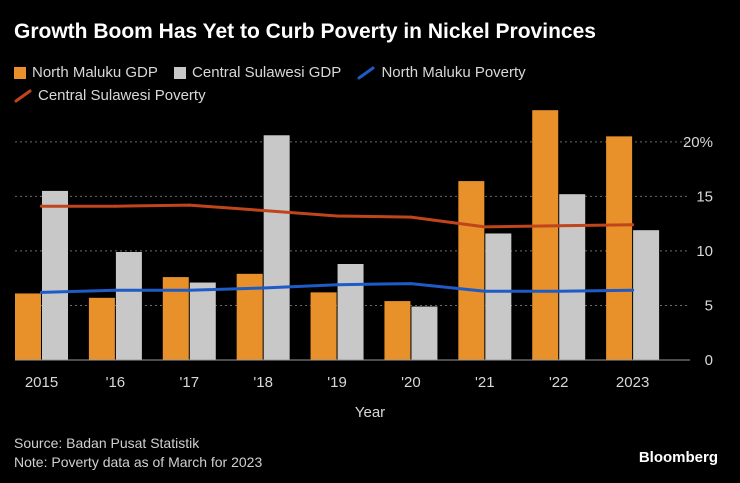 Image resolution: width=740 pixels, height=483 pixels. What do you see at coordinates (698, 142) in the screenshot?
I see `y-tick-label: 20%` at bounding box center [698, 142].